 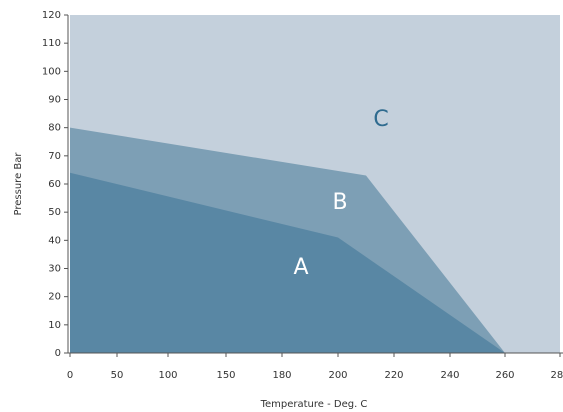 I want to click on region-label: B, so click(x=339, y=202).